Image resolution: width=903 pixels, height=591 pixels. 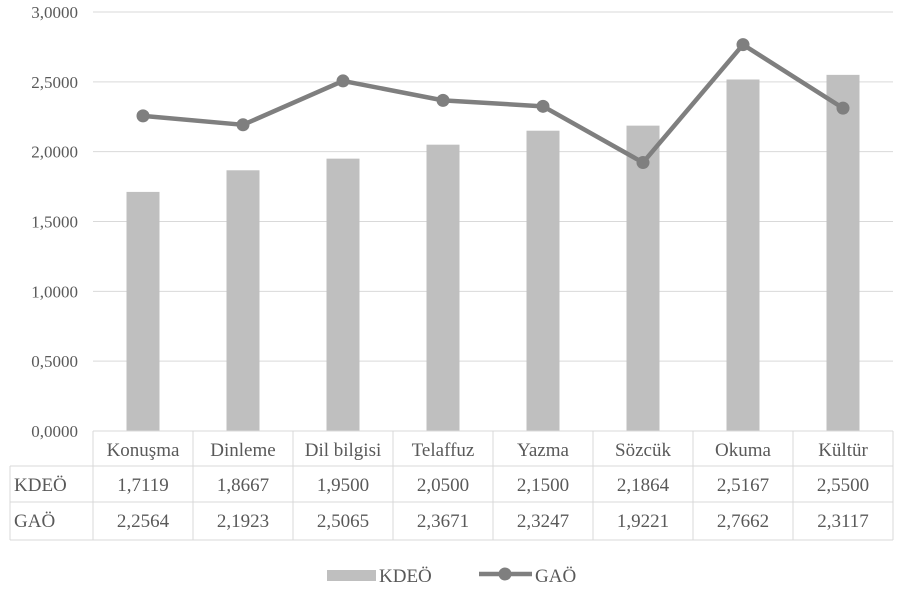 What do you see at coordinates (451, 576) in the screenshot?
I see `legend: KDEÖ GAÖ` at bounding box center [451, 576].